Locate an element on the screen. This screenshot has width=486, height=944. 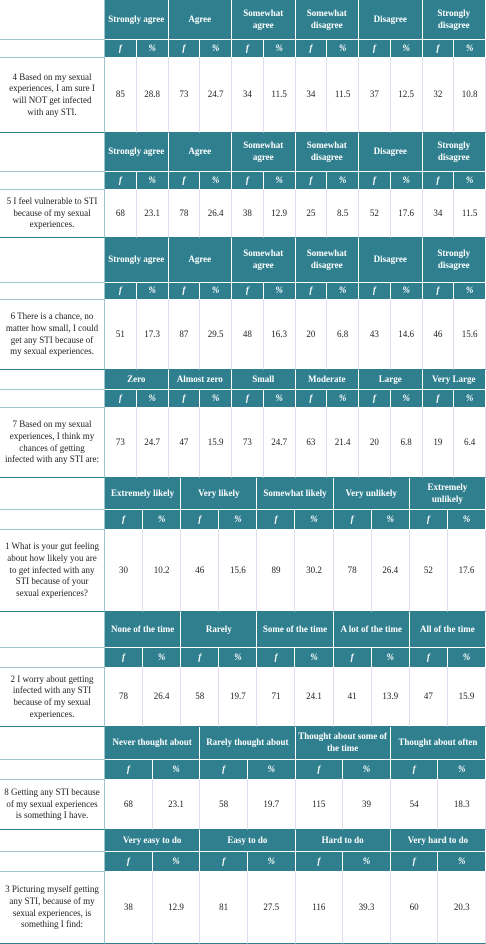
percent-value: 6.8 is located at coordinates (406, 443).